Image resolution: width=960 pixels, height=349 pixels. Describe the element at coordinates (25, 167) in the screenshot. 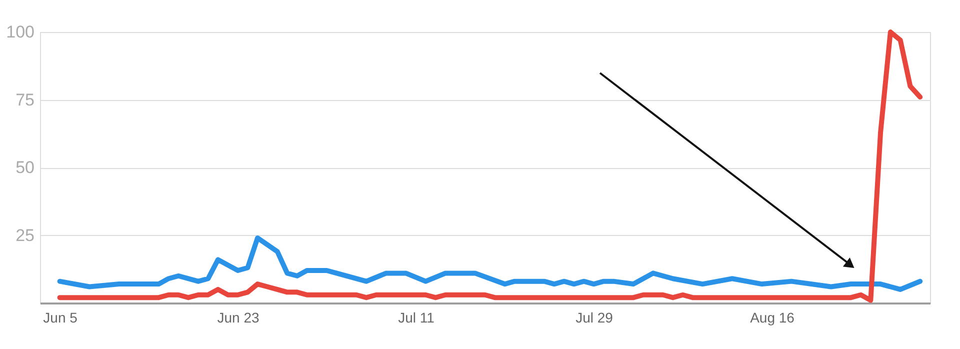

I see `y-tick-label: 50` at that location.